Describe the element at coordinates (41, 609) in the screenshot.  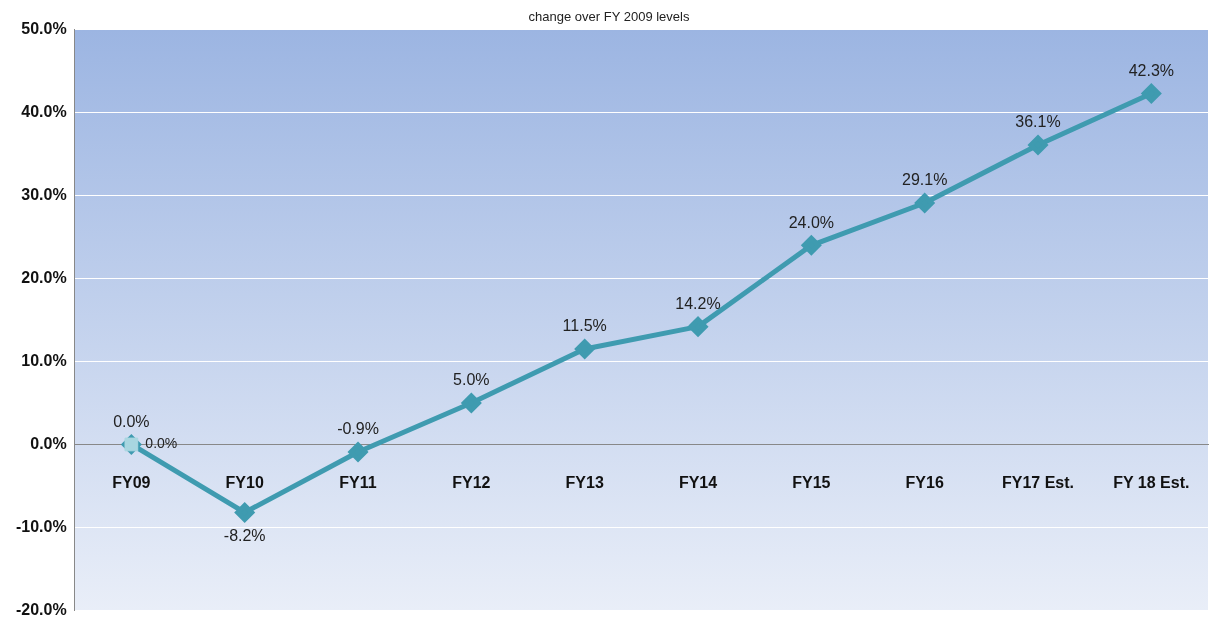
I see `y-tick-label: -20.0%` at that location.